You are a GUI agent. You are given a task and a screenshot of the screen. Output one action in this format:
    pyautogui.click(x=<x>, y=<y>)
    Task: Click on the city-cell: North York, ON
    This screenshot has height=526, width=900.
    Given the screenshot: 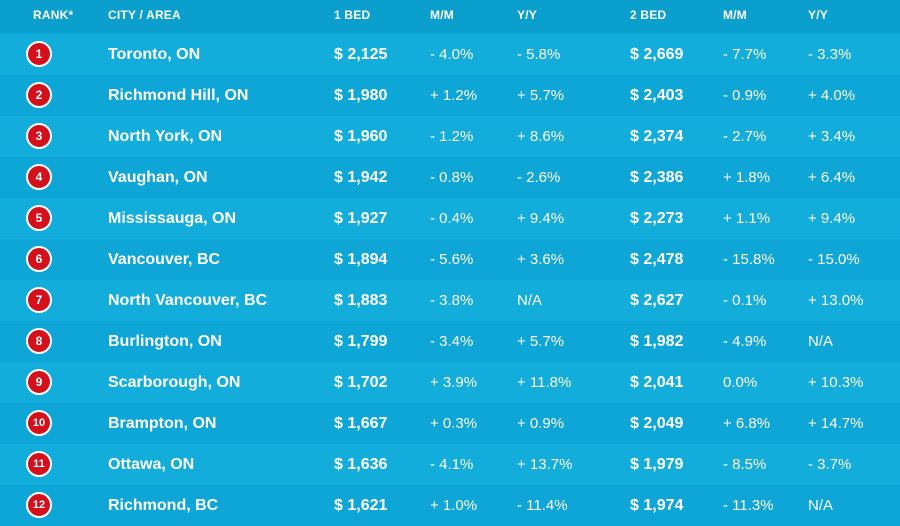 What is the action you would take?
    pyautogui.click(x=165, y=136)
    